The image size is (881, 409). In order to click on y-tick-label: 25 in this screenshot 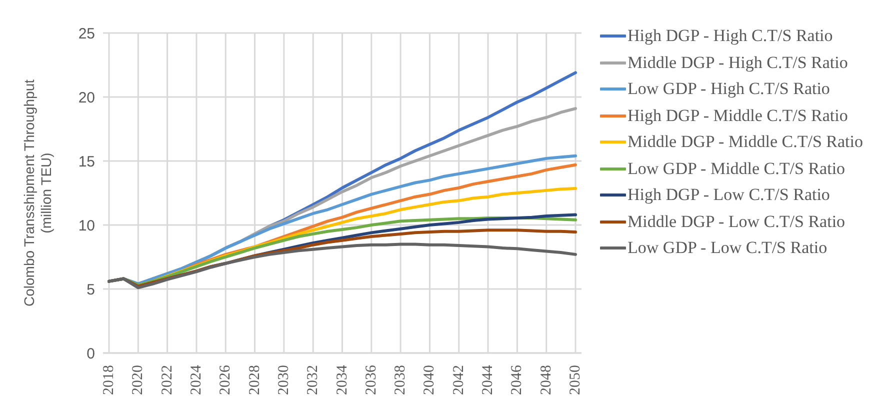, I will do `click(86, 33)`.